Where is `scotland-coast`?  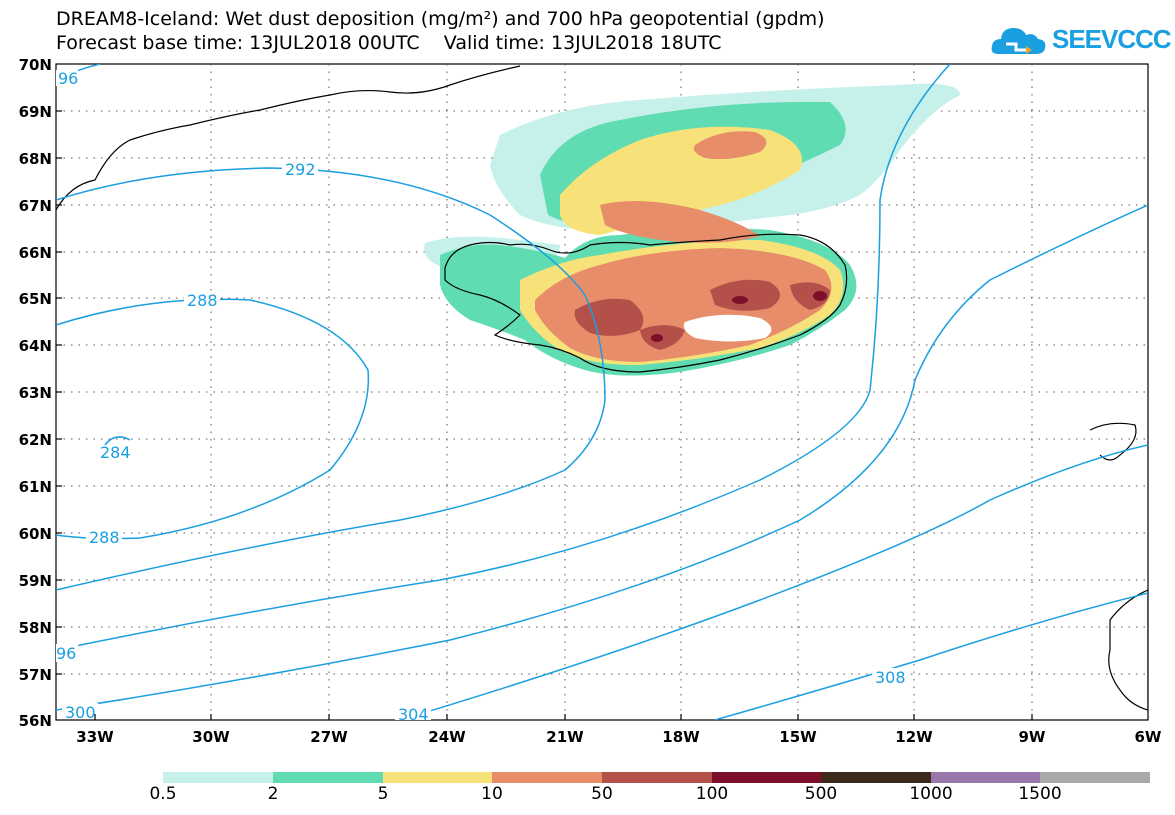
scotland-coast is located at coordinates (1128, 650).